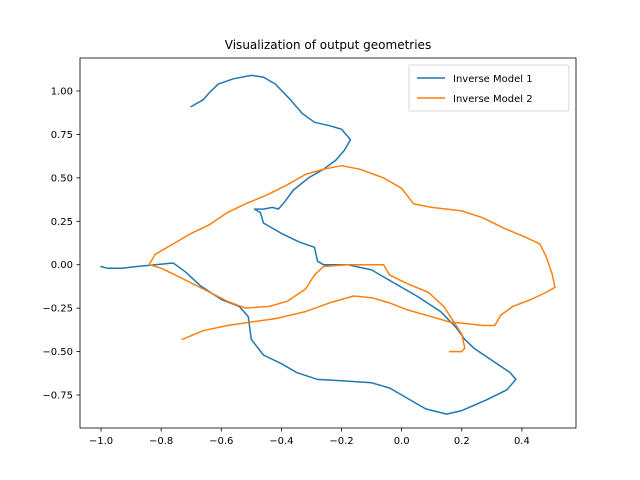  What do you see at coordinates (57, 395) in the screenshot?
I see `y-tick-label: −0.75` at bounding box center [57, 395].